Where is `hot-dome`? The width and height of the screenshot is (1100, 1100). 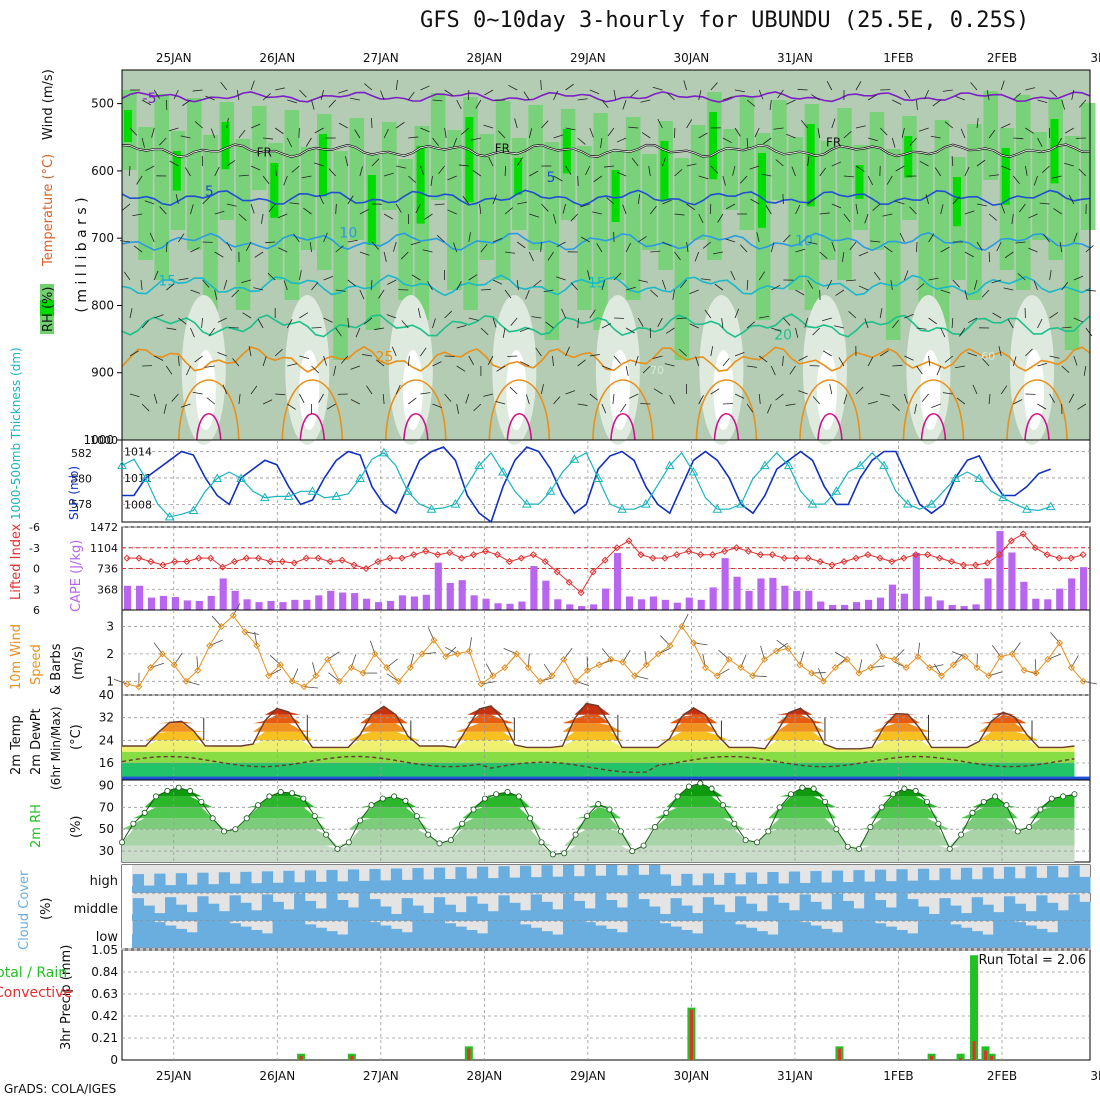
hot-dome is located at coordinates (208, 426).